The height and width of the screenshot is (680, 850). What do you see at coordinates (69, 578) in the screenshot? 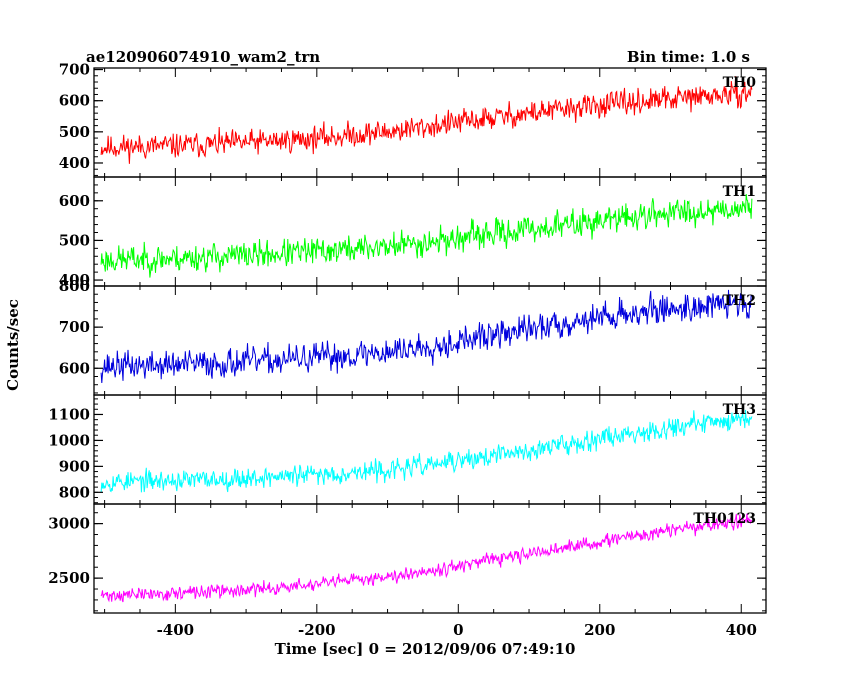
I see `y-tick-label: 2500` at bounding box center [69, 578].